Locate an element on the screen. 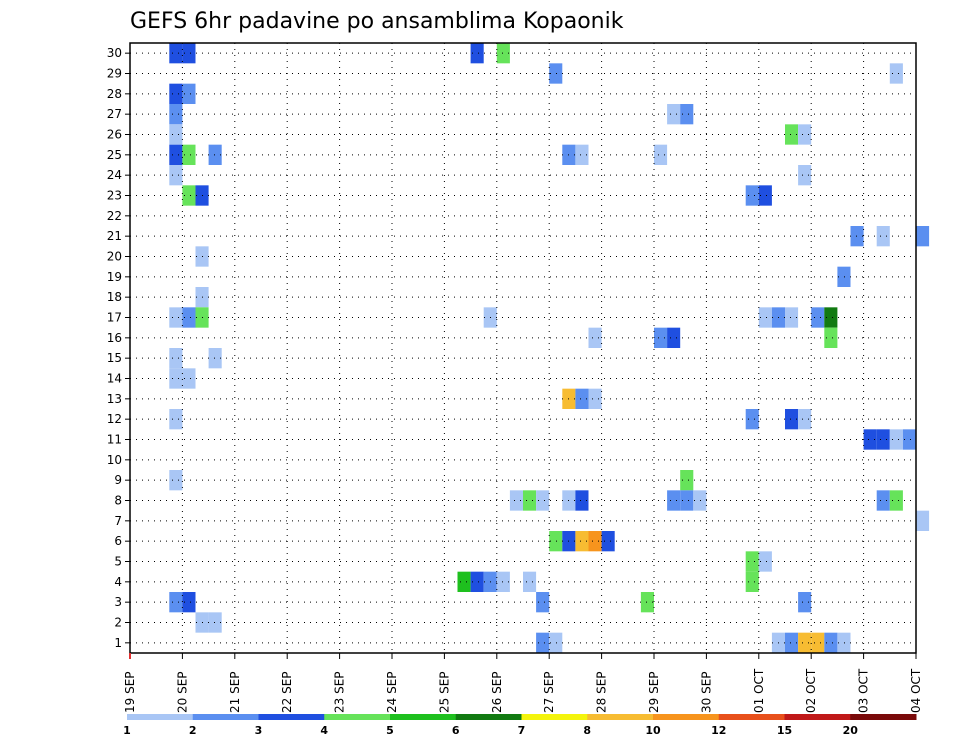  x-tick-label: 24 SEP is located at coordinates (392, 692).